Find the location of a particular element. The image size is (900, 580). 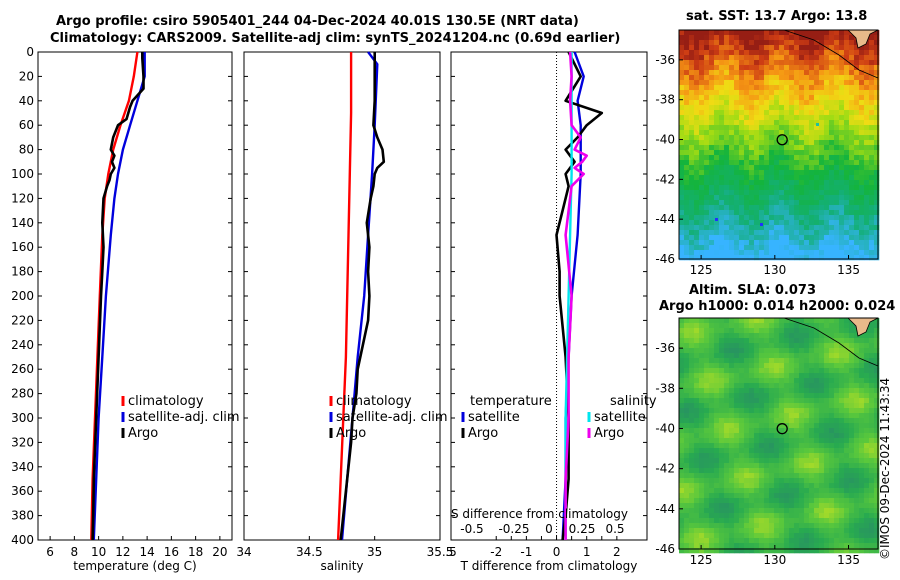

temp-xtick-label: 10 is located at coordinates (98, 552).